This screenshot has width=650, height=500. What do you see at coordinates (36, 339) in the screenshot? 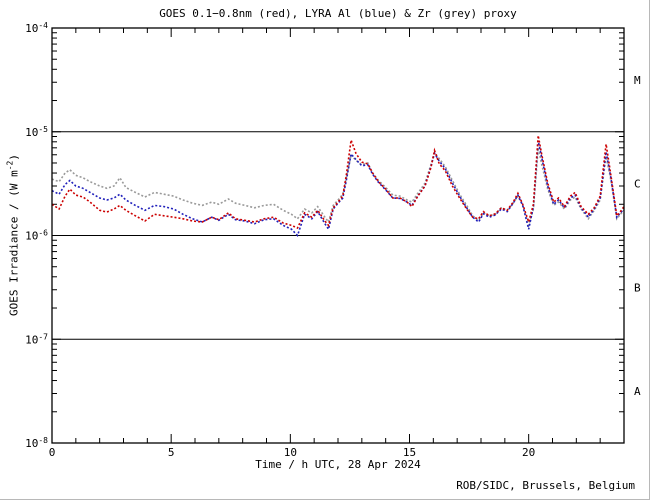
I see `y-tick-label: 10-7` at bounding box center [36, 339].